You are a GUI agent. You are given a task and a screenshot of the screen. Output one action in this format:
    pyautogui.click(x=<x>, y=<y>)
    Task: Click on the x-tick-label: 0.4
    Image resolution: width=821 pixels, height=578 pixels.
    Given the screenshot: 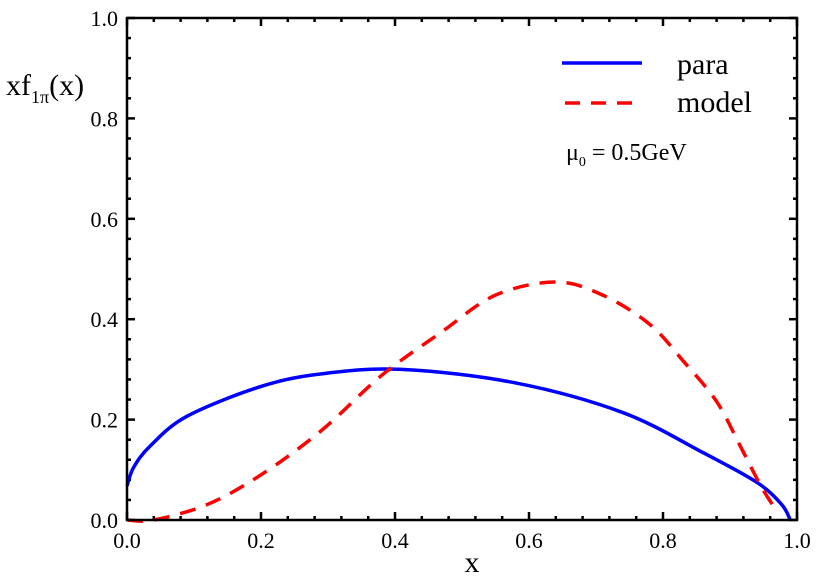 What is the action you would take?
    pyautogui.click(x=395, y=540)
    